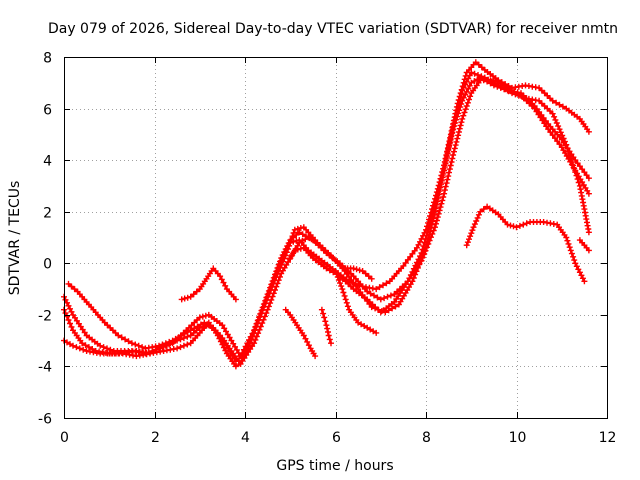 The width and height of the screenshot is (640, 480). I want to click on x-tick-label: 2, so click(155, 438).